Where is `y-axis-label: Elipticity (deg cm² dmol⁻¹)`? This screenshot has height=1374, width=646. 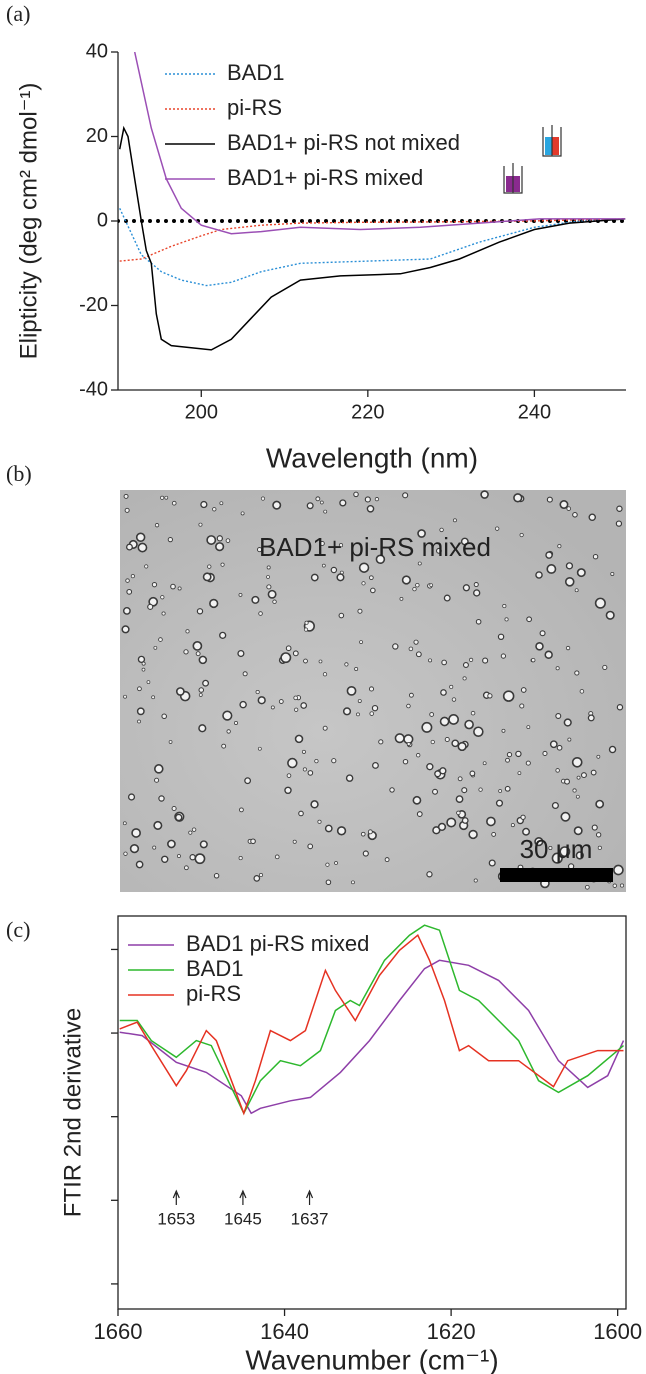 y-axis-label: Elipticity (deg cm² dmol⁻¹) is located at coordinates (28, 221).